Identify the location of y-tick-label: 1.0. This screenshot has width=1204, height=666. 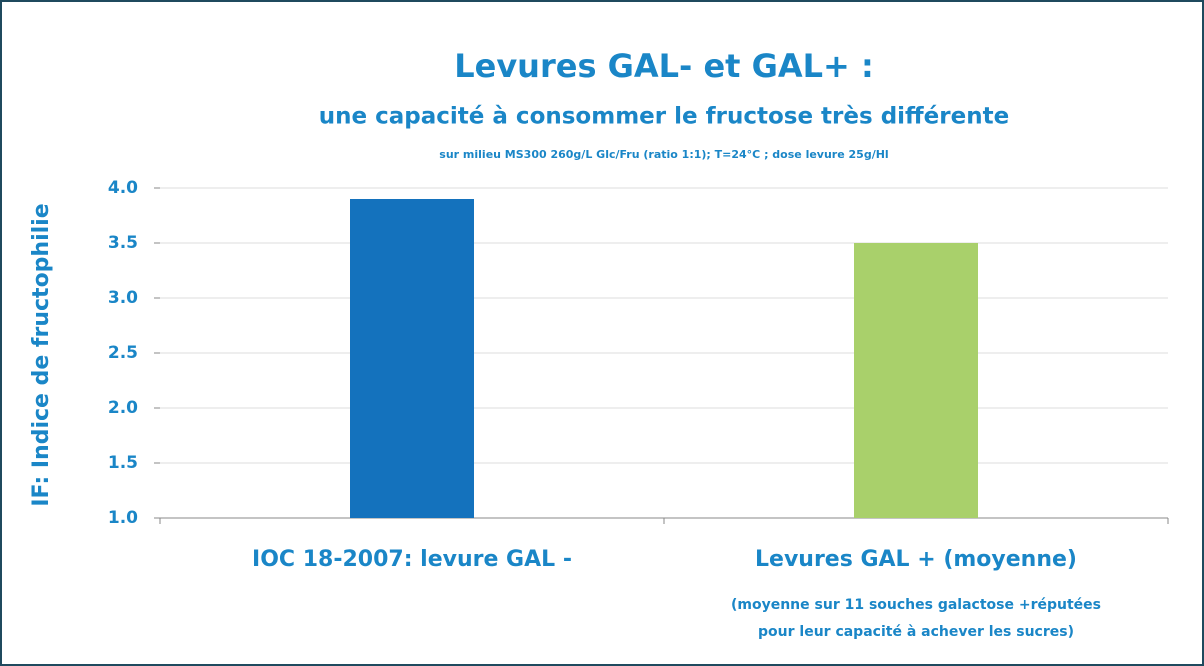
(123, 518).